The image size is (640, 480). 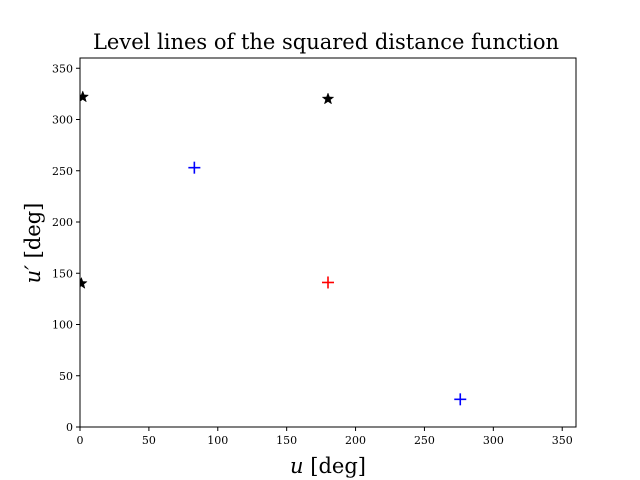 I want to click on x-tick-label: 150, so click(x=286, y=440).